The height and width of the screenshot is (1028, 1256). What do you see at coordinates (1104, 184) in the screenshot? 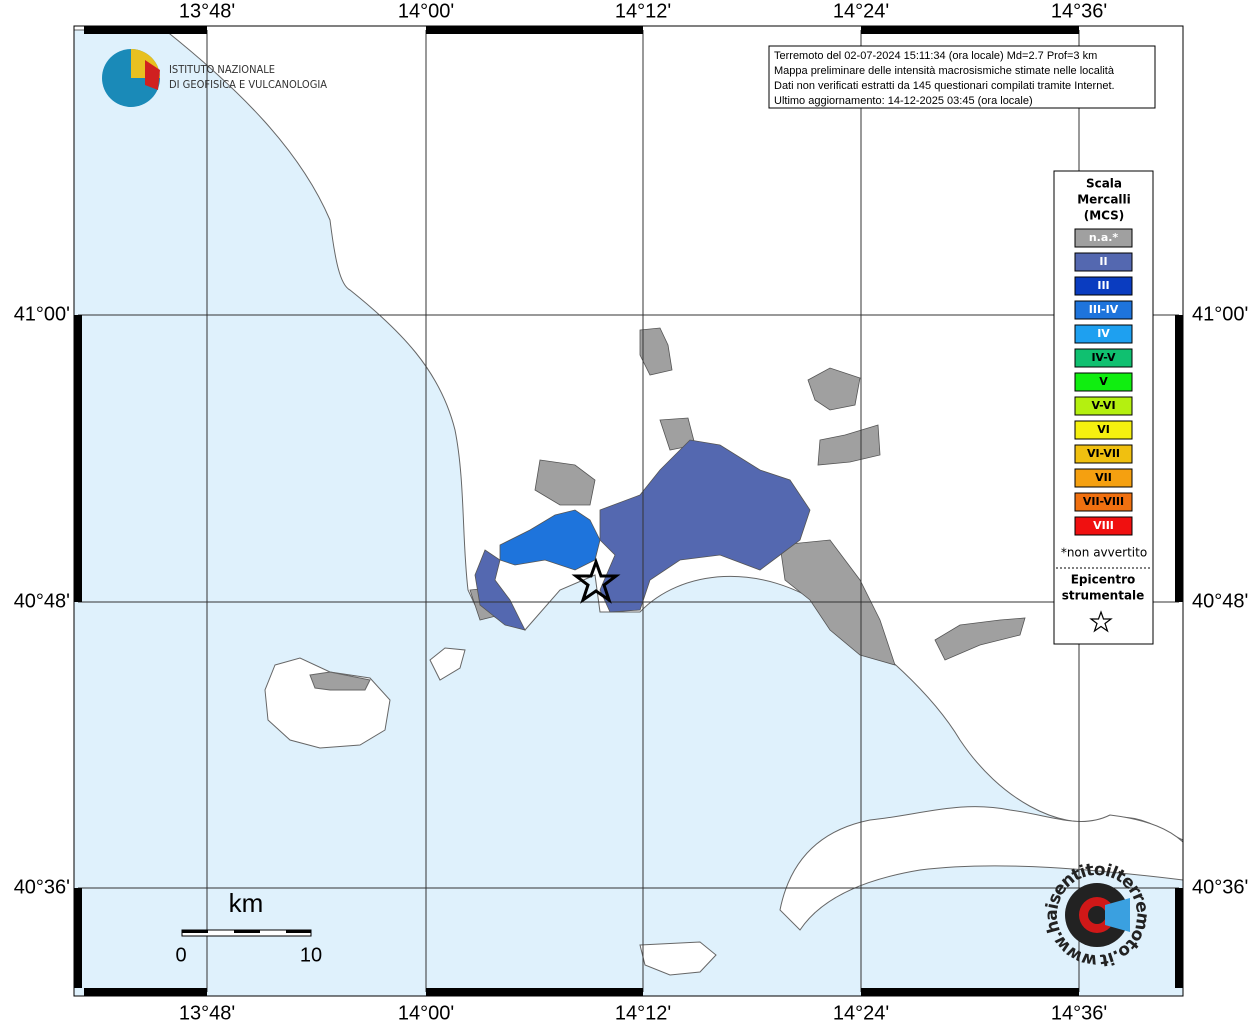
I see `legend-title: Scala` at bounding box center [1104, 184].